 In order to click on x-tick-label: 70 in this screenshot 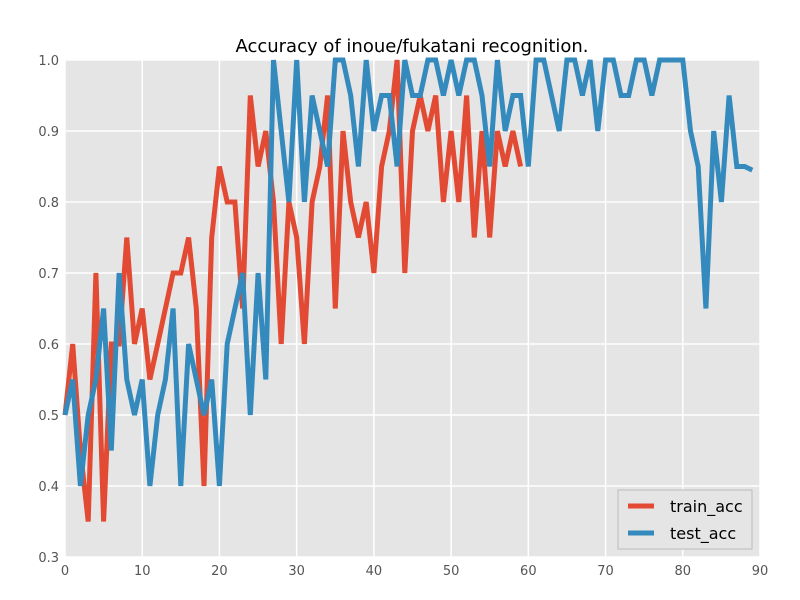, I will do `click(605, 571)`.